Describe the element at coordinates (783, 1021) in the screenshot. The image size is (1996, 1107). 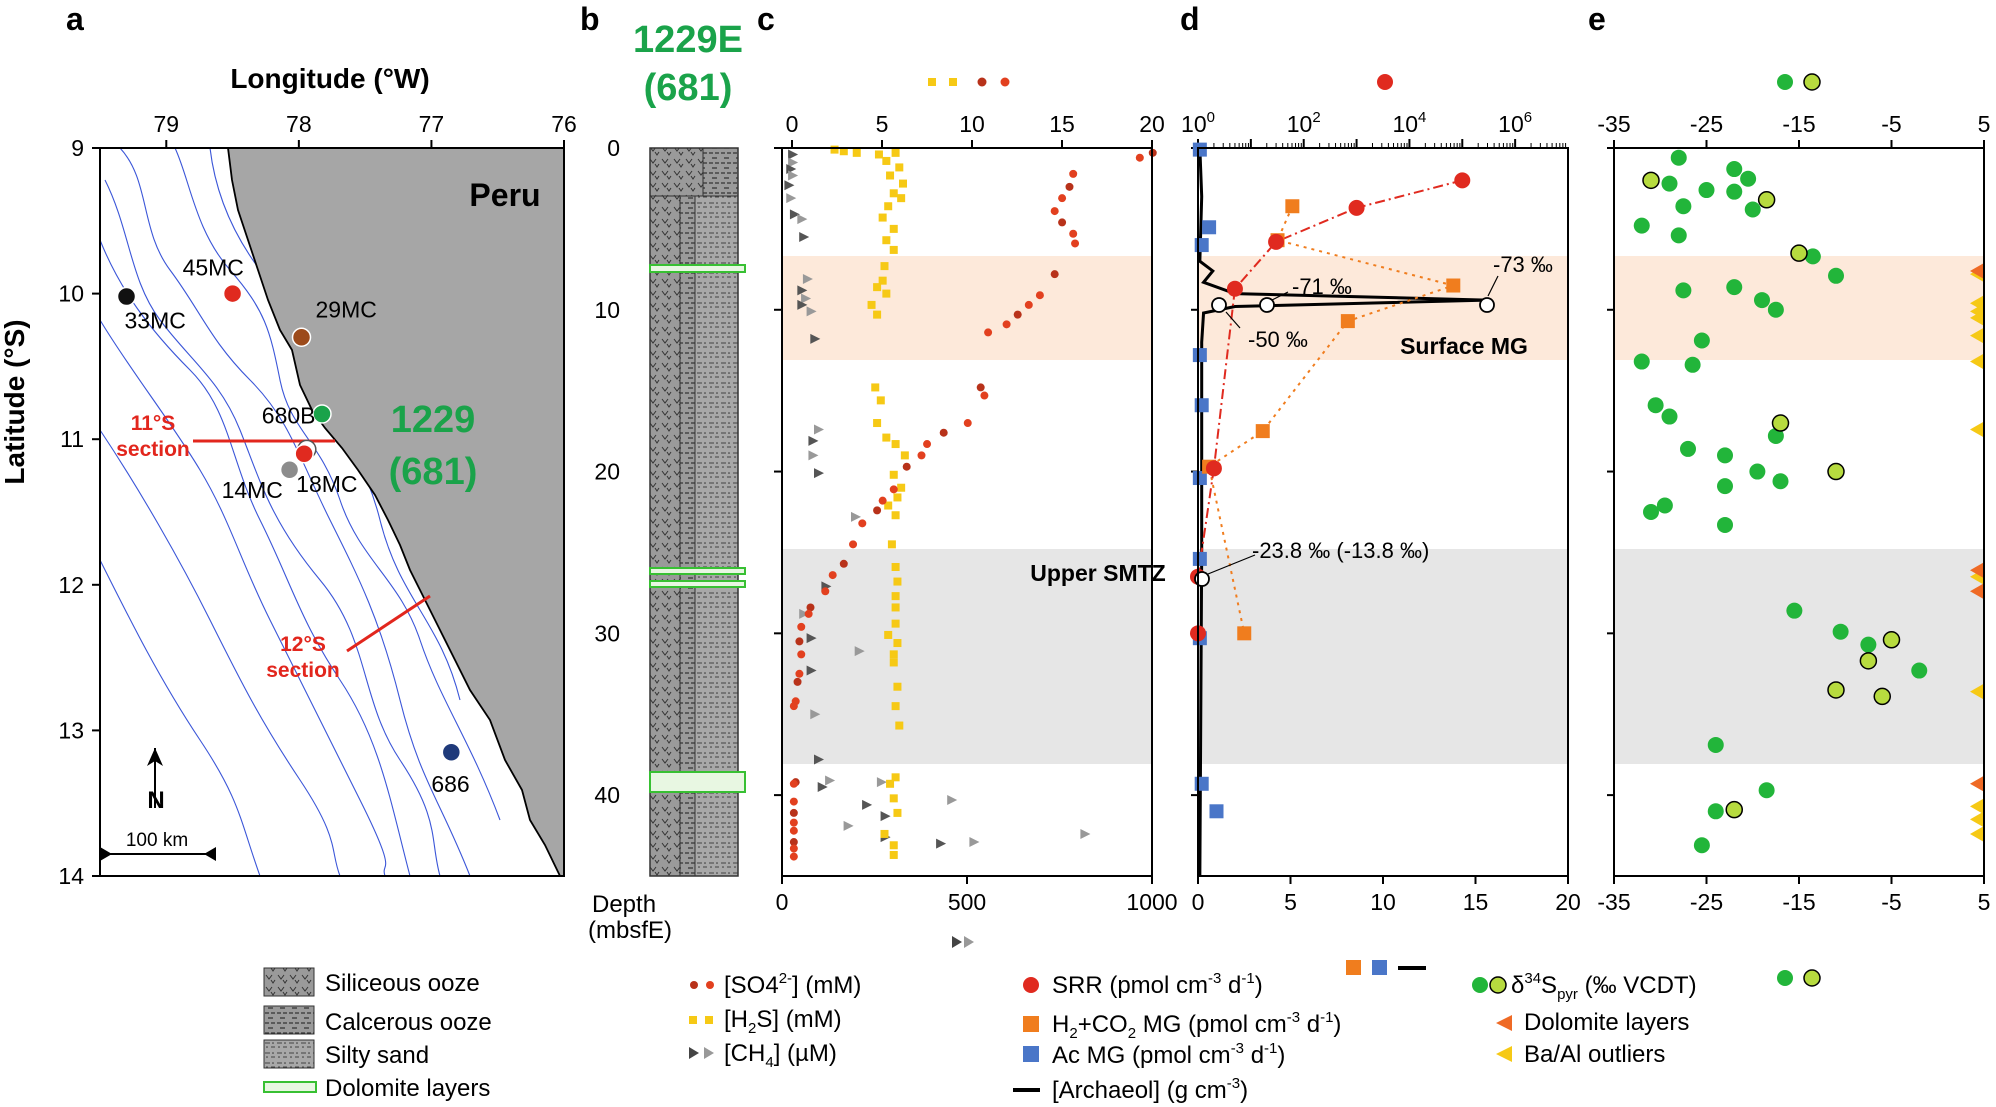
I see `legend-h2s-label: [H2S] (mM)` at that location.